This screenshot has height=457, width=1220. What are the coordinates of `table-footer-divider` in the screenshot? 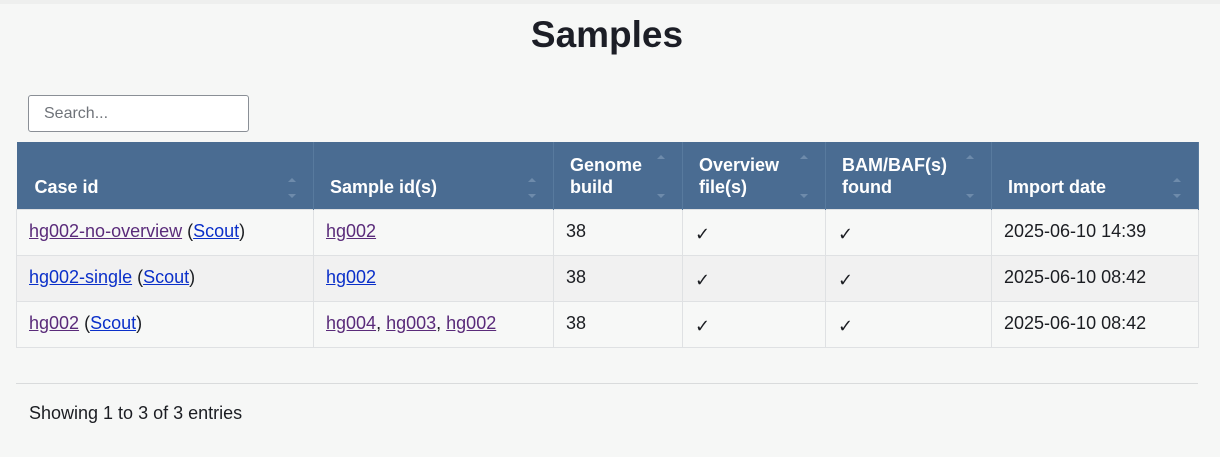 It's located at (607, 383).